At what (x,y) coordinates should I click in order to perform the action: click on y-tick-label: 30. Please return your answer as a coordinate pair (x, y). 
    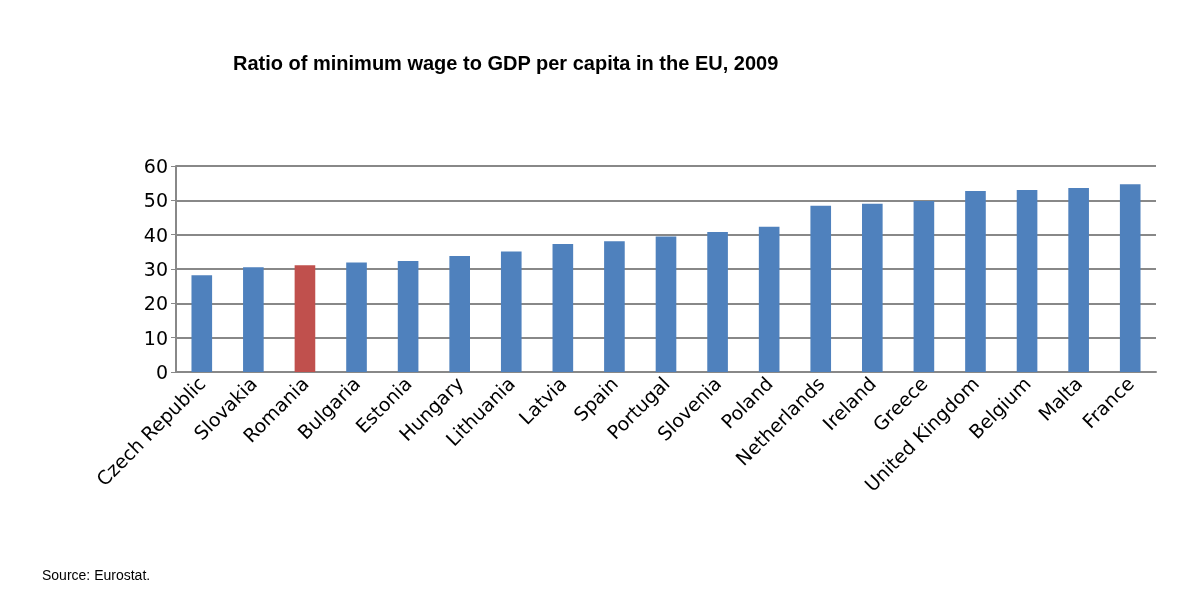
    Looking at the image, I should click on (155, 269).